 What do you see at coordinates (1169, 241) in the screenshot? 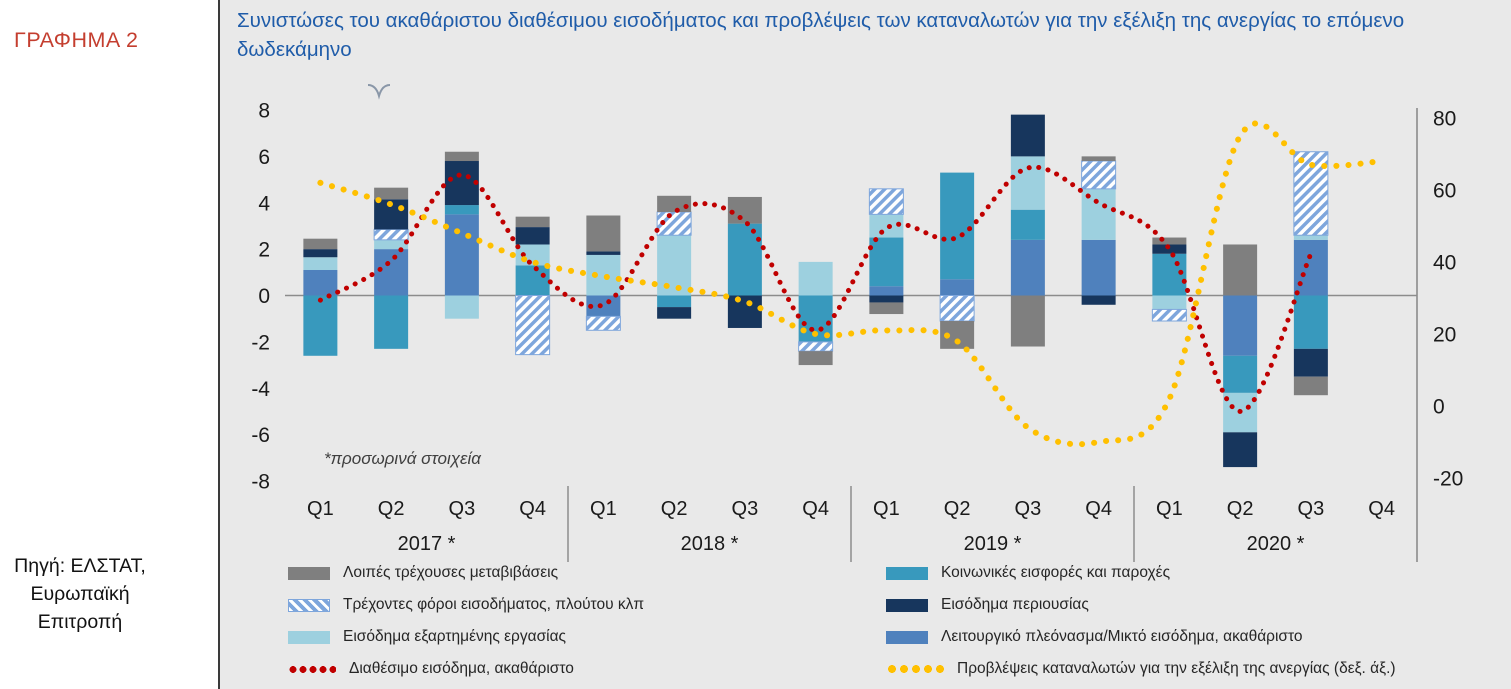
I see `bar-other_transfers-q13` at bounding box center [1169, 241].